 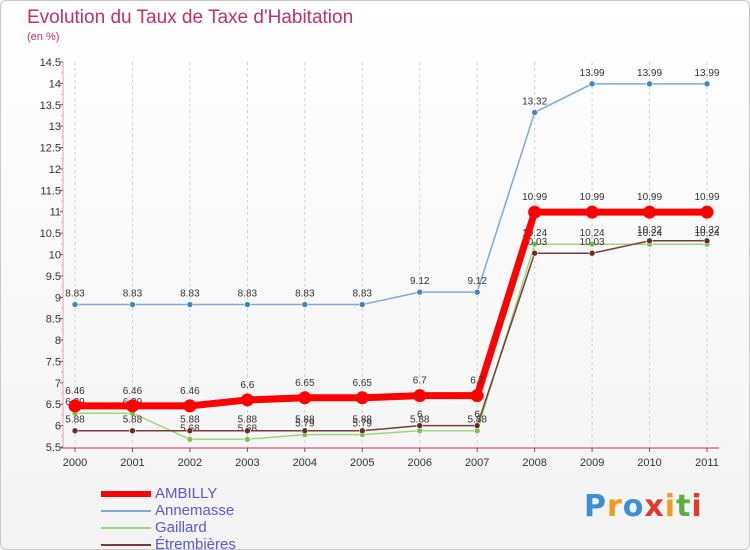 What do you see at coordinates (654, 506) in the screenshot?
I see `logo-letter: x` at bounding box center [654, 506].